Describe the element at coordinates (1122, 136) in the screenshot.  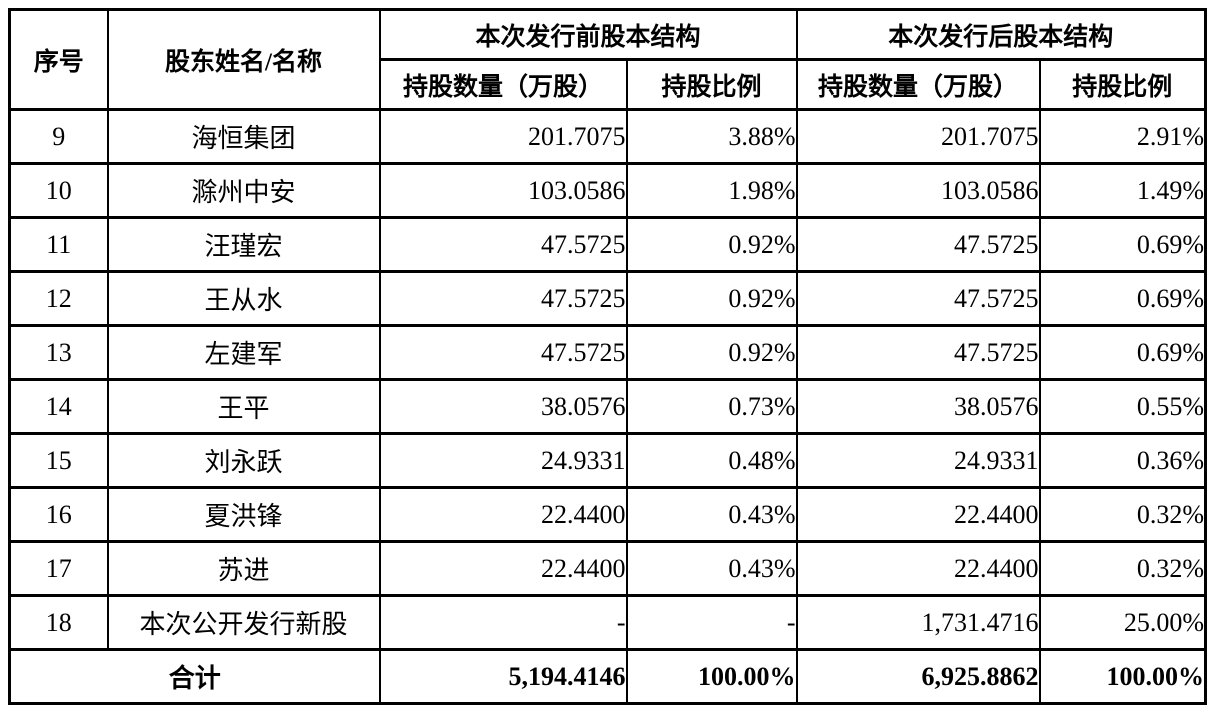
I see `cell-post-ratio: 2.91%` at that location.